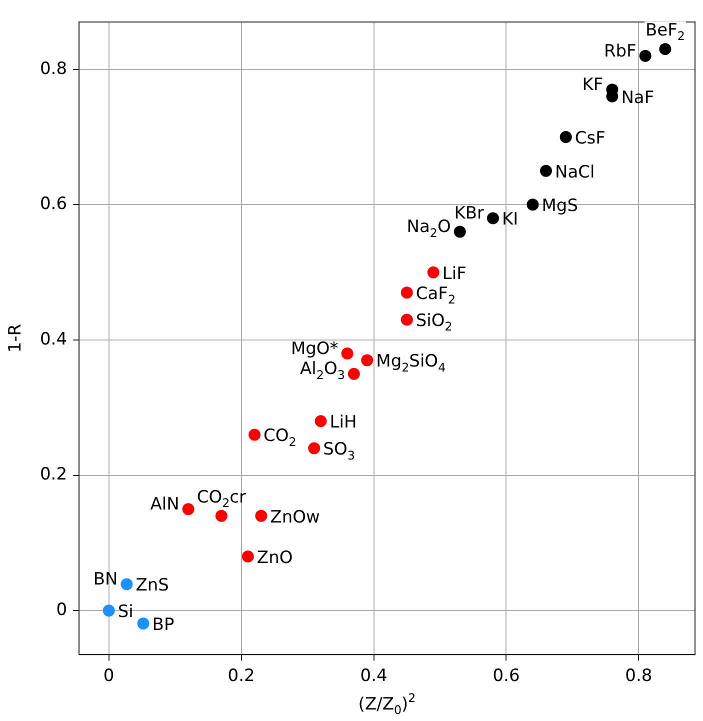 The image size is (703, 721). I want to click on y-tick-label: 0.8, so click(54, 68).